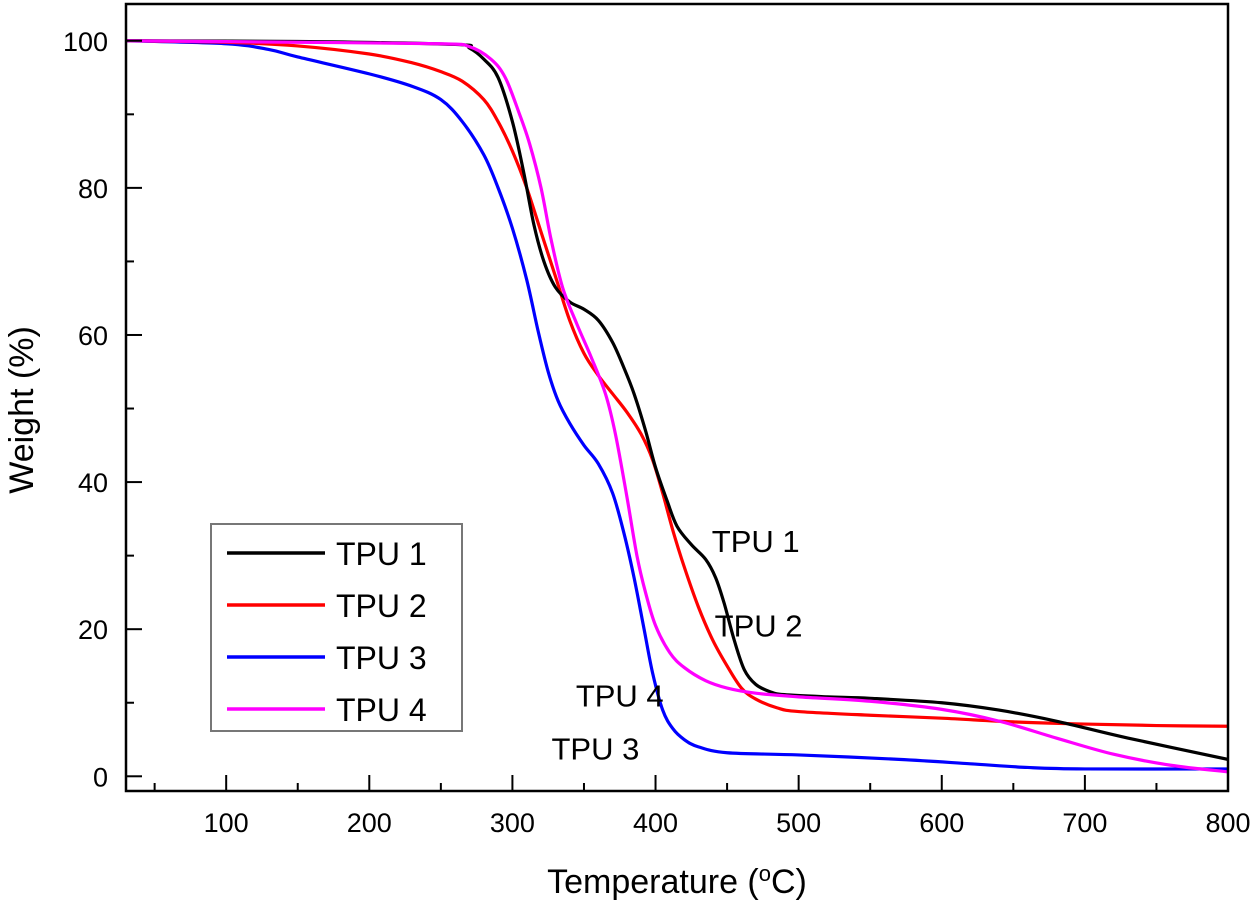 The image size is (1260, 906). What do you see at coordinates (620, 695) in the screenshot?
I see `curve-label: TPU 4` at bounding box center [620, 695].